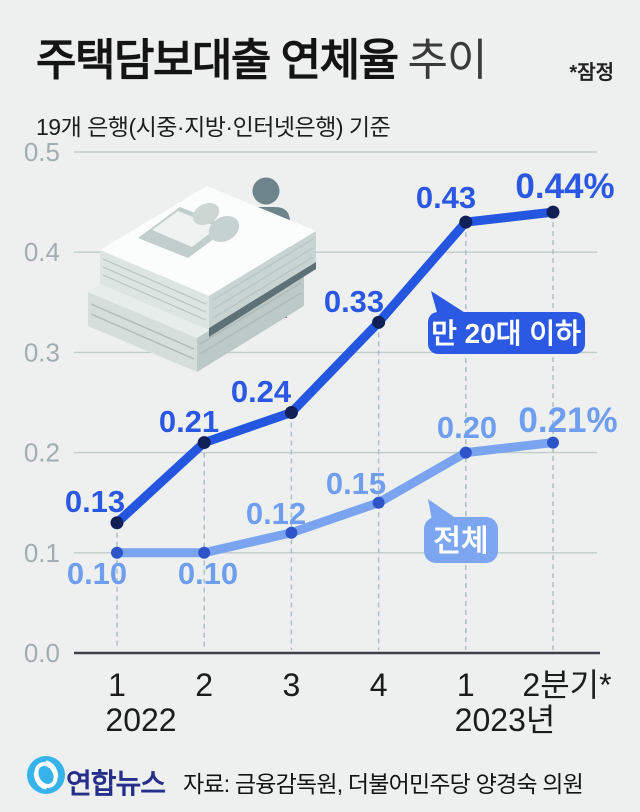  Describe the element at coordinates (358, 702) in the screenshot. I see `axis-labels-layer: 1 2 3 4 1 2분기* 2022 2023년` at that location.